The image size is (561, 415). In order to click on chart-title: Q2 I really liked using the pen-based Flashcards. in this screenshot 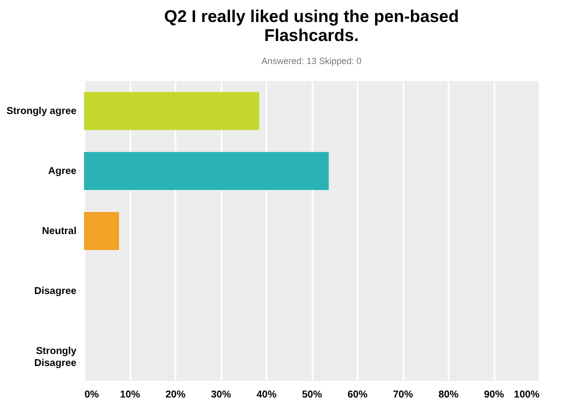, I will do `click(311, 26)`.